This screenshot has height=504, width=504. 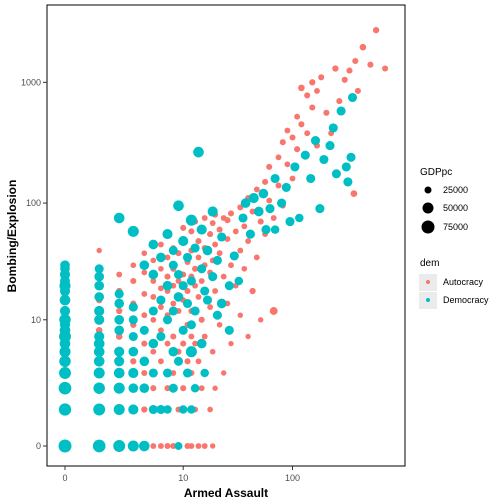 I want to click on color-legend-label-democracy: Democracy, so click(x=466, y=300).